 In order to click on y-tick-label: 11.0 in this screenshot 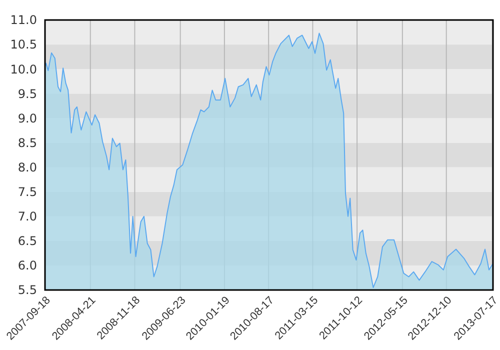, I will do `click(23, 20)`.